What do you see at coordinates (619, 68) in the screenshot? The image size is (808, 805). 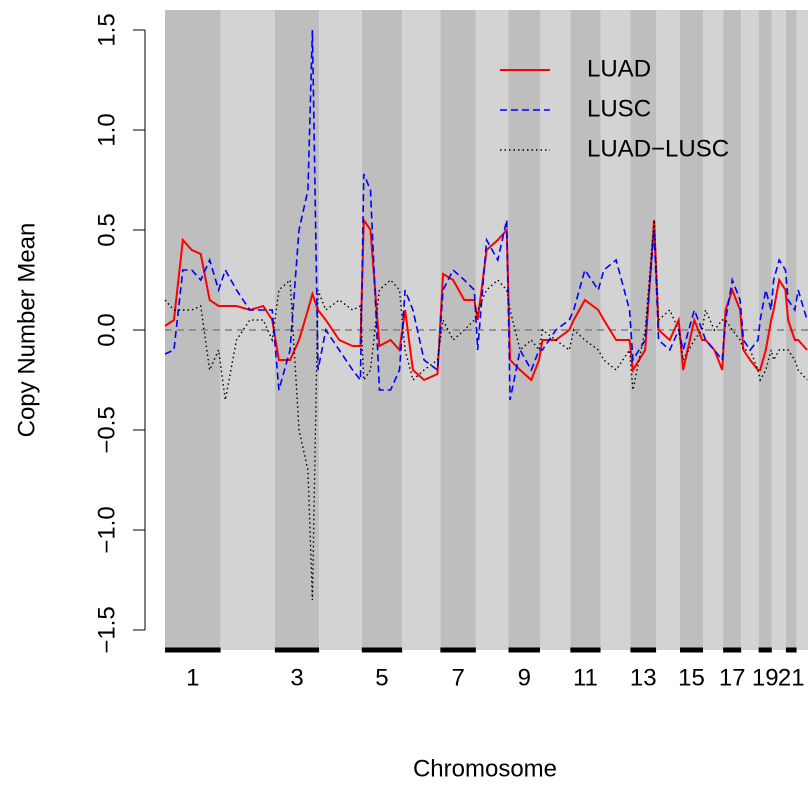 I see `legend-label: LUAD` at bounding box center [619, 68].